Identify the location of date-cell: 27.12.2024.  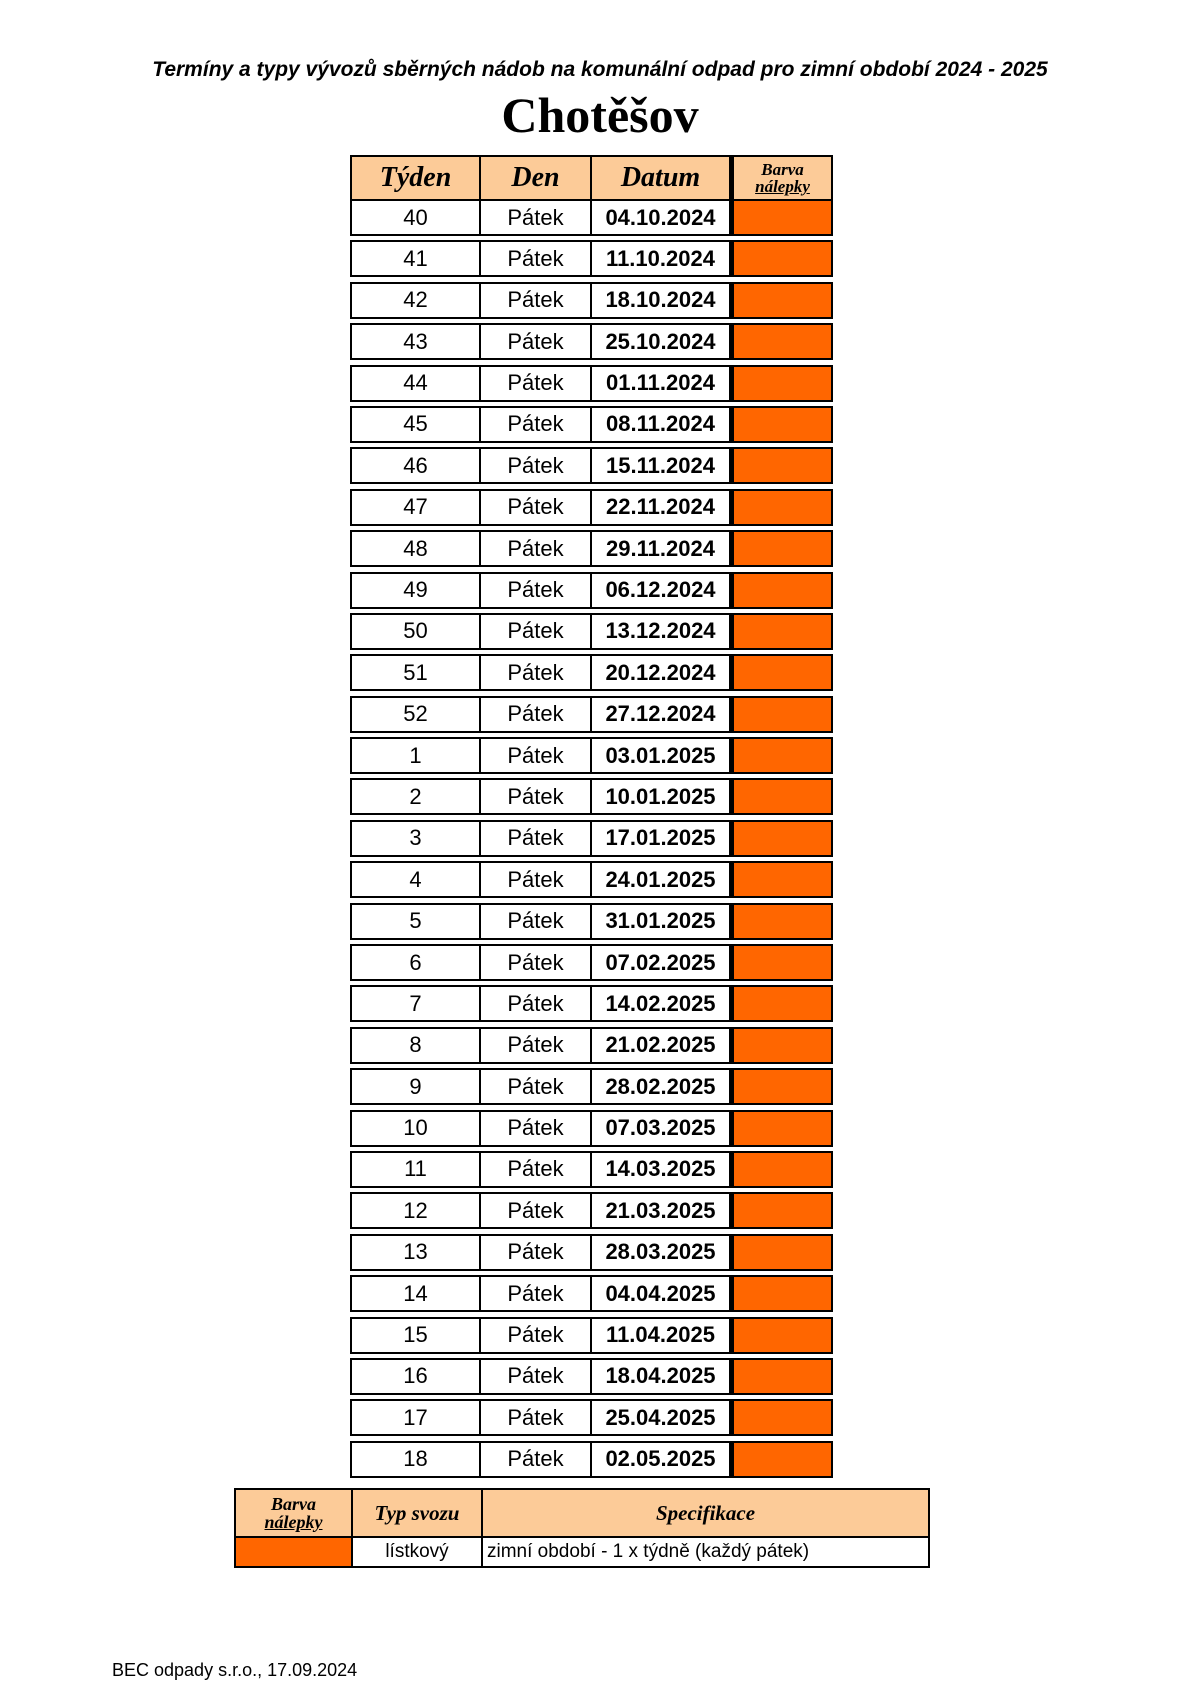
(663, 714).